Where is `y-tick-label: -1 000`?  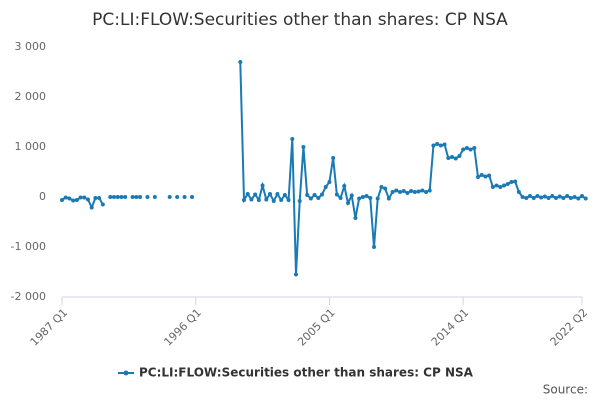 y-tick-label: -1 000 is located at coordinates (28, 246).